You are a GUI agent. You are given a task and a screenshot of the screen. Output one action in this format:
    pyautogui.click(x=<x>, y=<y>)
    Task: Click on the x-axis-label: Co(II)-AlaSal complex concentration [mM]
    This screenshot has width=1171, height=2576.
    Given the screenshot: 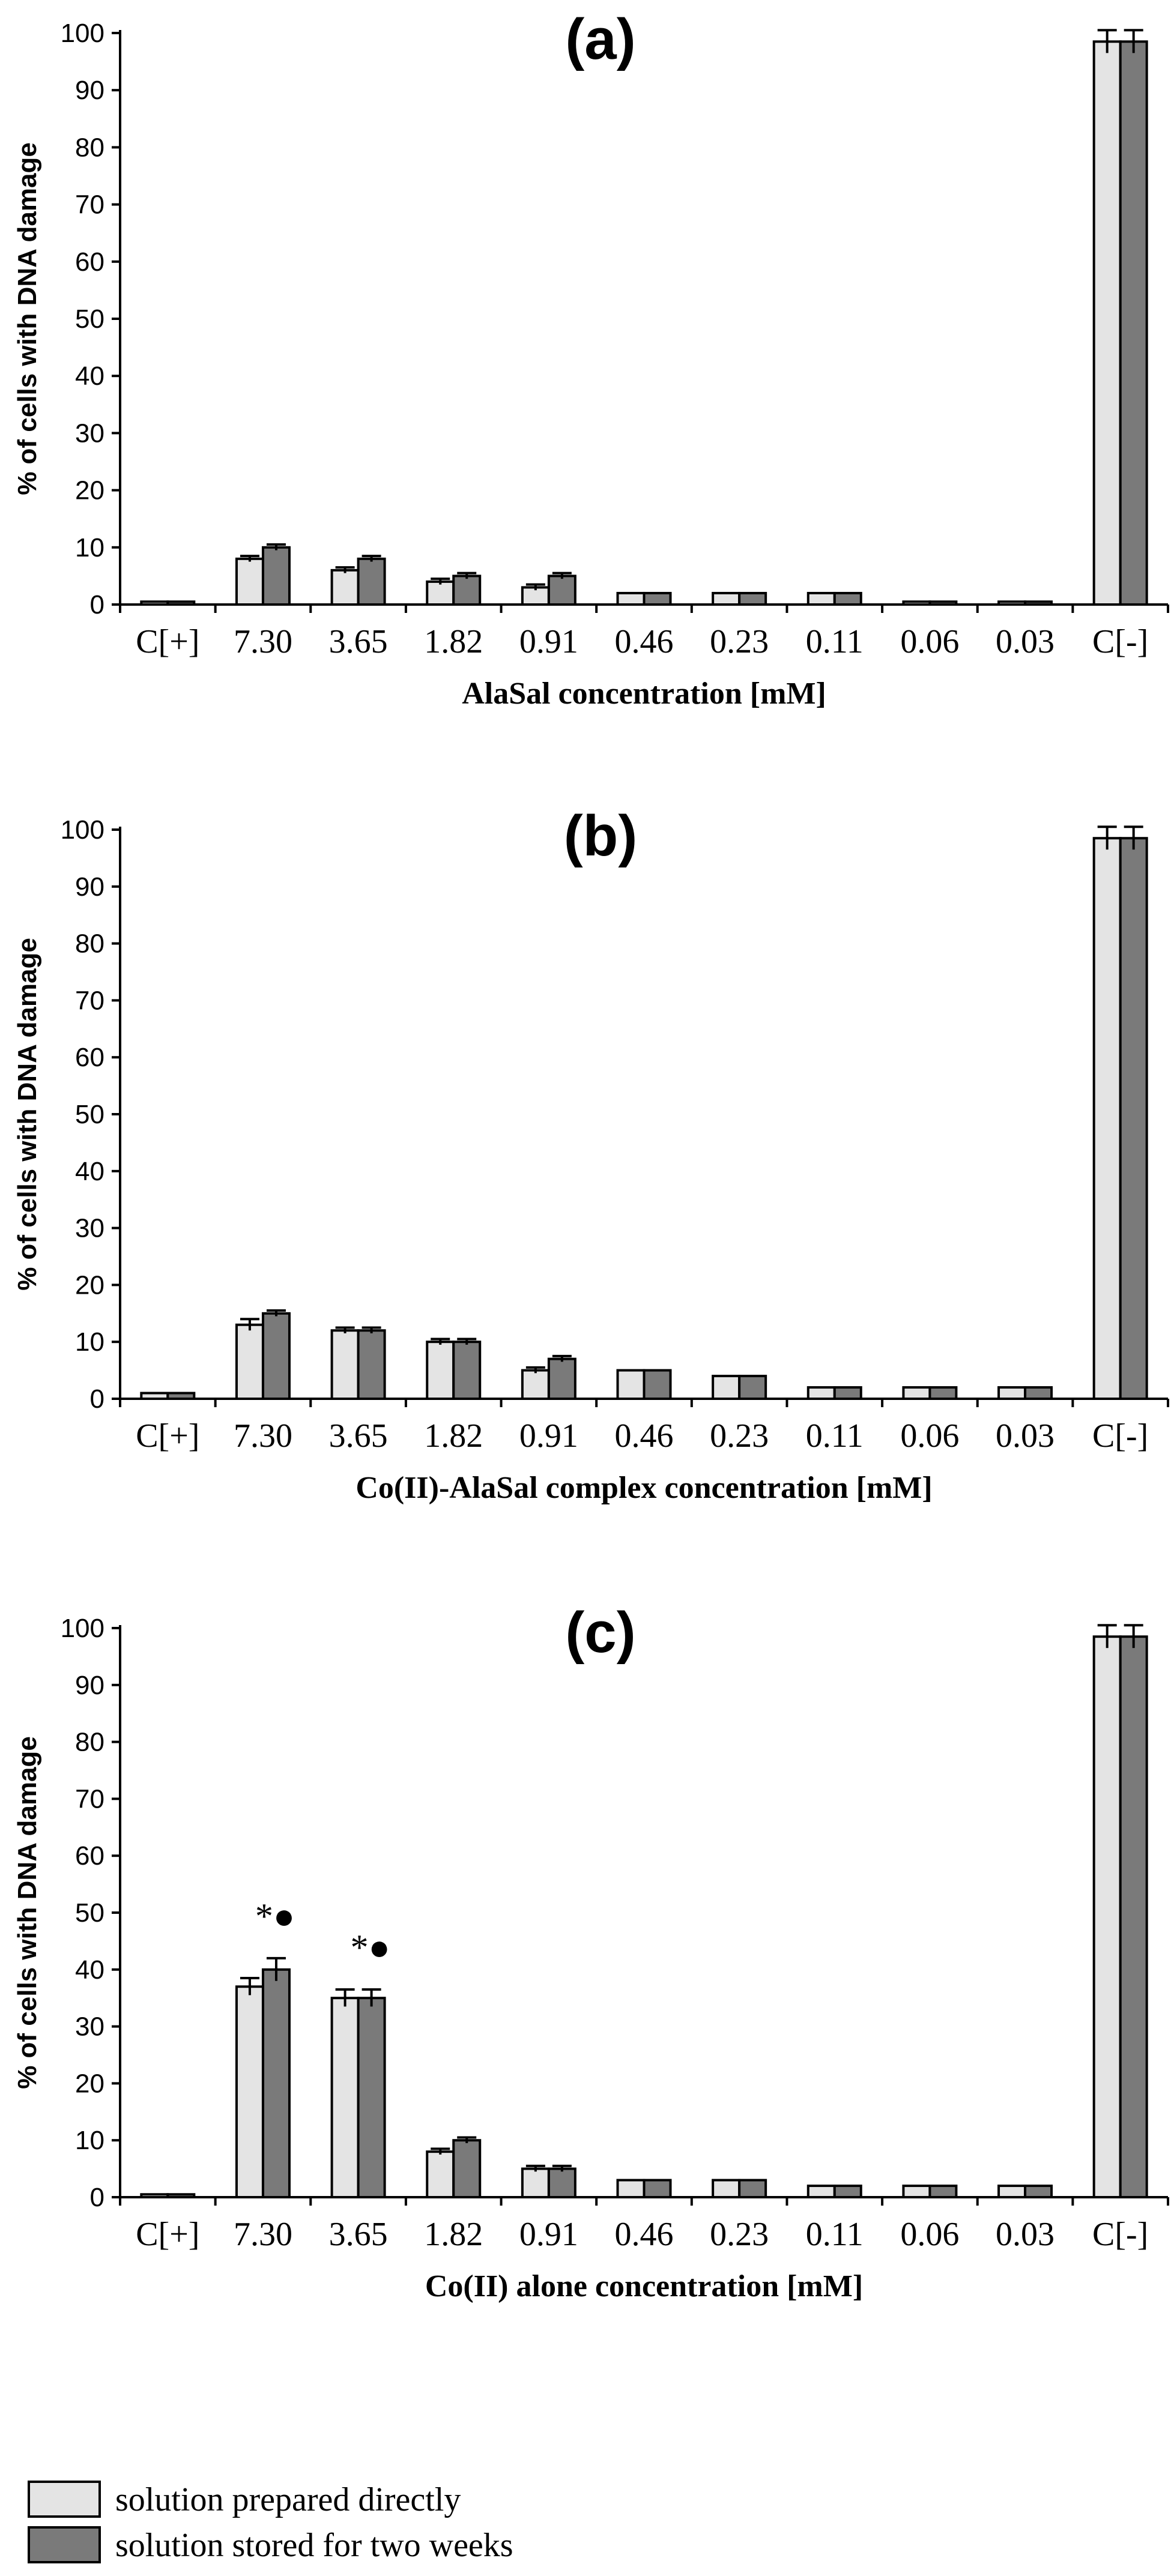 What is the action you would take?
    pyautogui.click(x=644, y=1488)
    